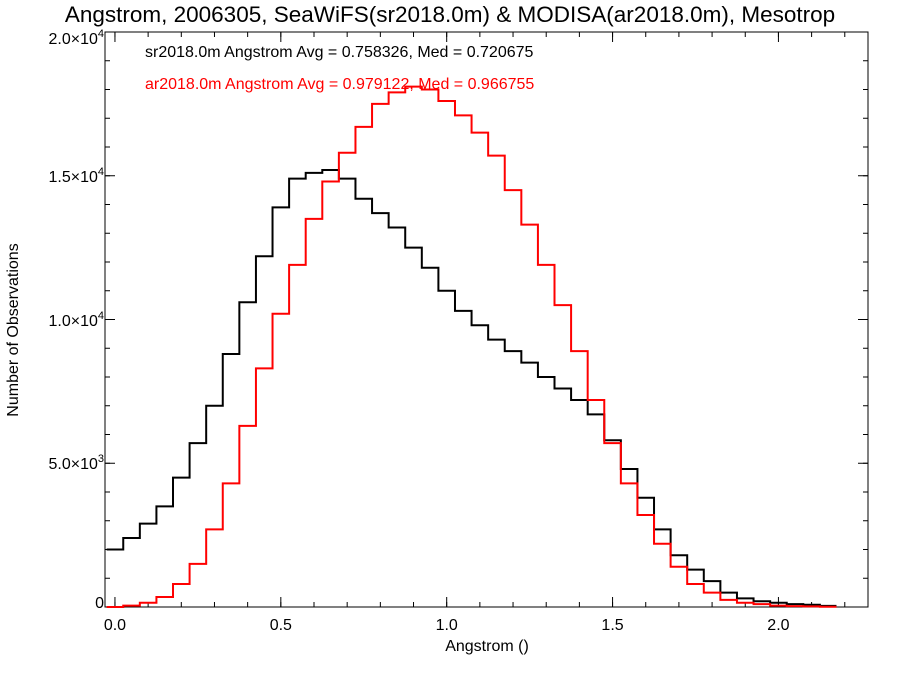  I want to click on x-tick-label: 0.0, so click(115, 625).